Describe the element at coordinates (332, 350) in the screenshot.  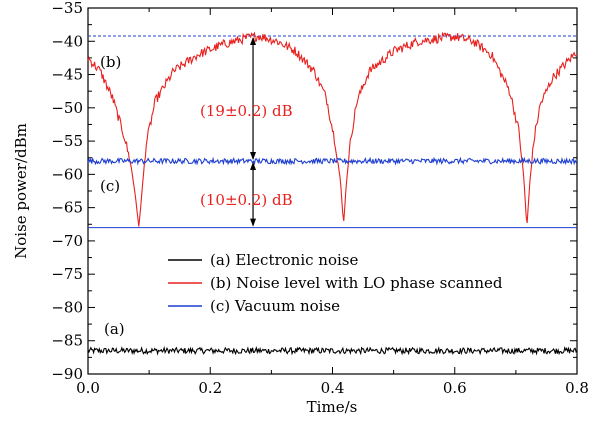
I see `series-electronic-noise` at that location.